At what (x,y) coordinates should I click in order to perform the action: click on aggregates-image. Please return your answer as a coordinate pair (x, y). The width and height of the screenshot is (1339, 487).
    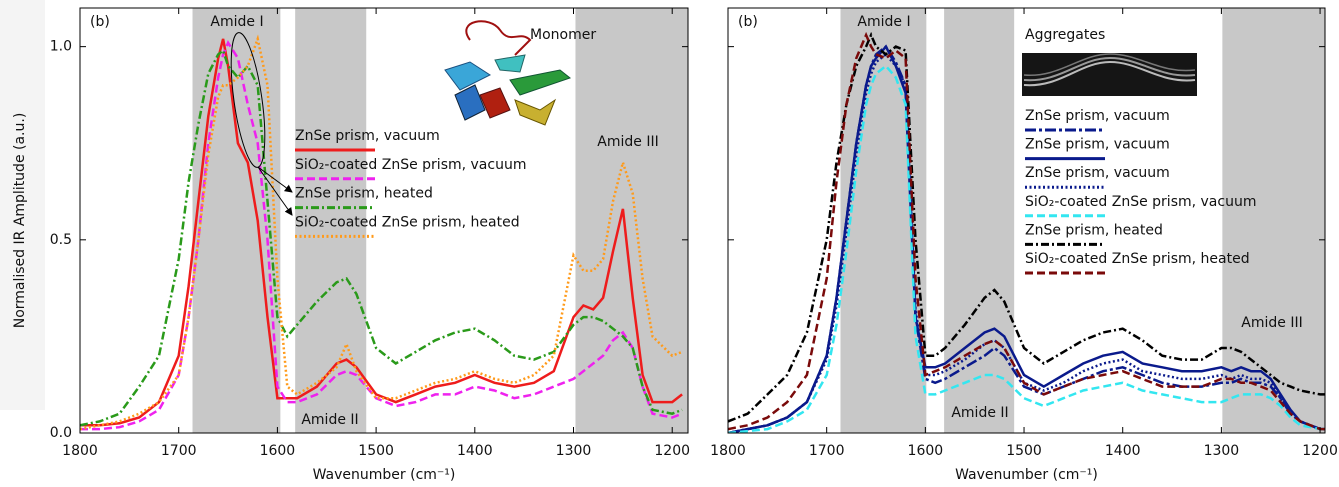
    Looking at the image, I should click on (1109, 74).